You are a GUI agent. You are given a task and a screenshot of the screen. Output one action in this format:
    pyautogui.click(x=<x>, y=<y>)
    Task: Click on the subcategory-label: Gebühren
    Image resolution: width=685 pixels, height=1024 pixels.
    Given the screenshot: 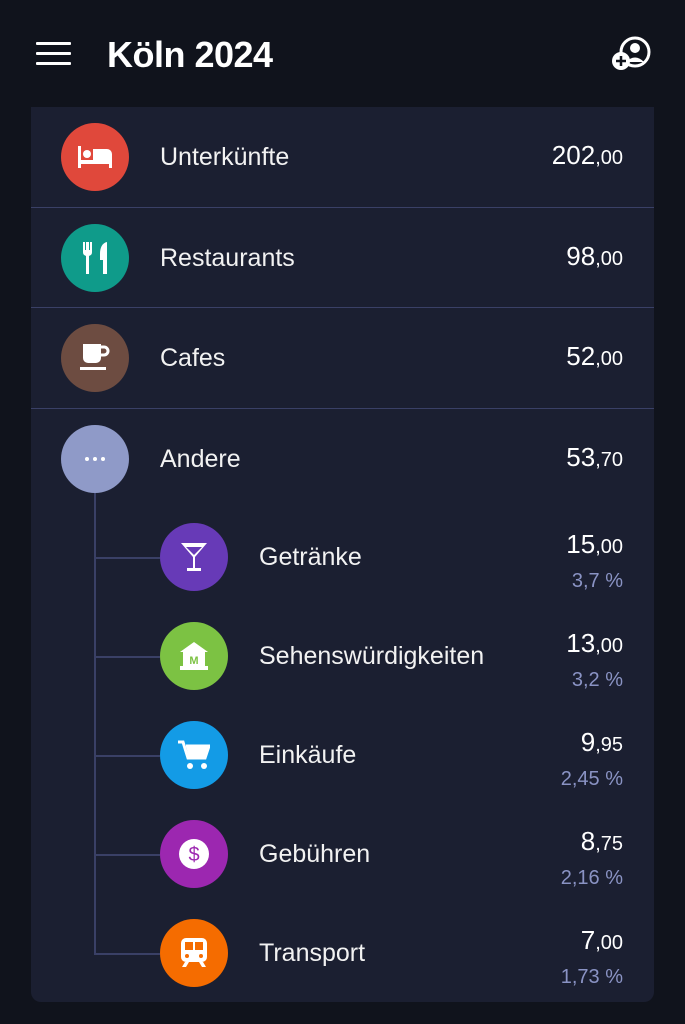 What is the action you would take?
    pyautogui.click(x=315, y=854)
    